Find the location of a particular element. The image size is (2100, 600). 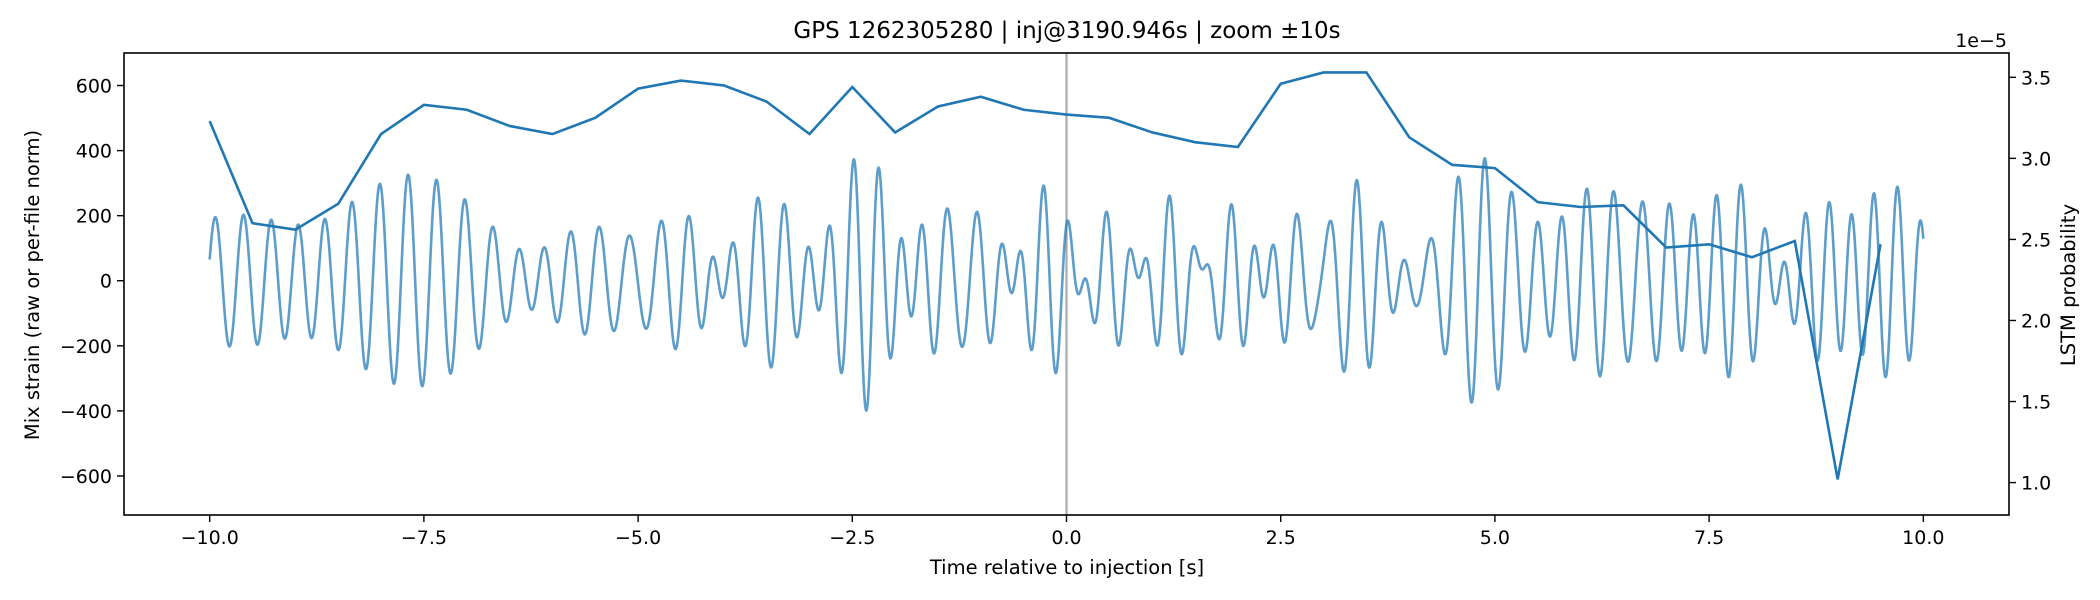

y-left-tick-label: 200 is located at coordinates (94, 217).